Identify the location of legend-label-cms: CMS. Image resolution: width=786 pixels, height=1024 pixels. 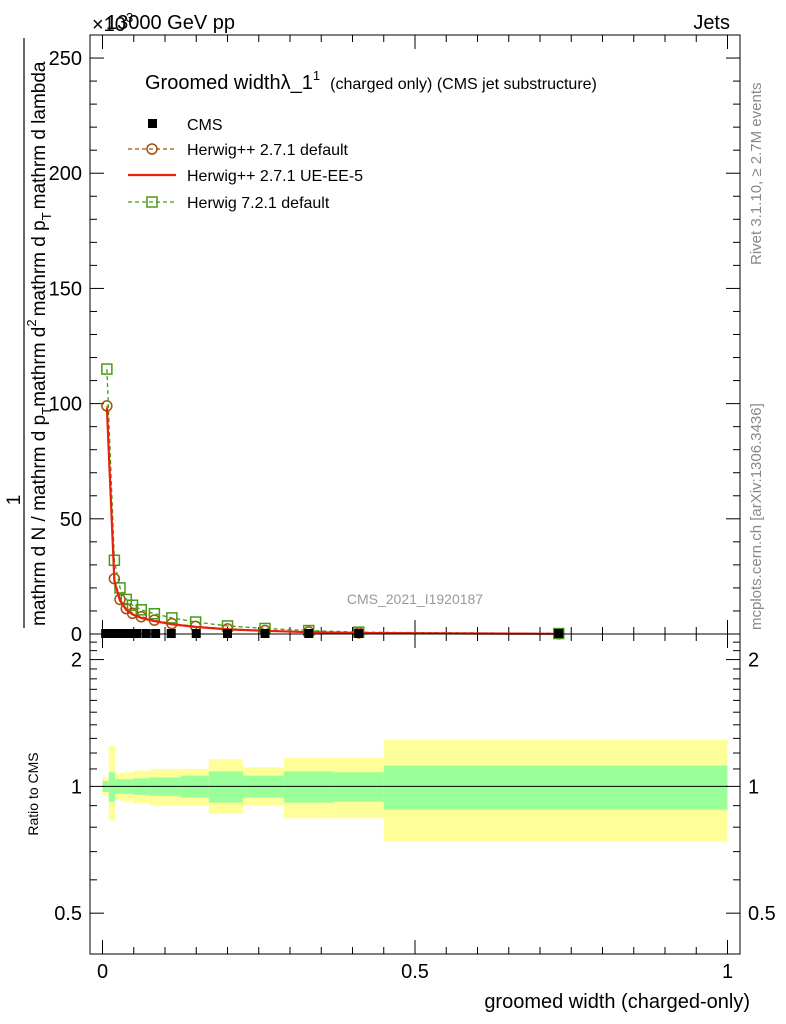
(205, 125).